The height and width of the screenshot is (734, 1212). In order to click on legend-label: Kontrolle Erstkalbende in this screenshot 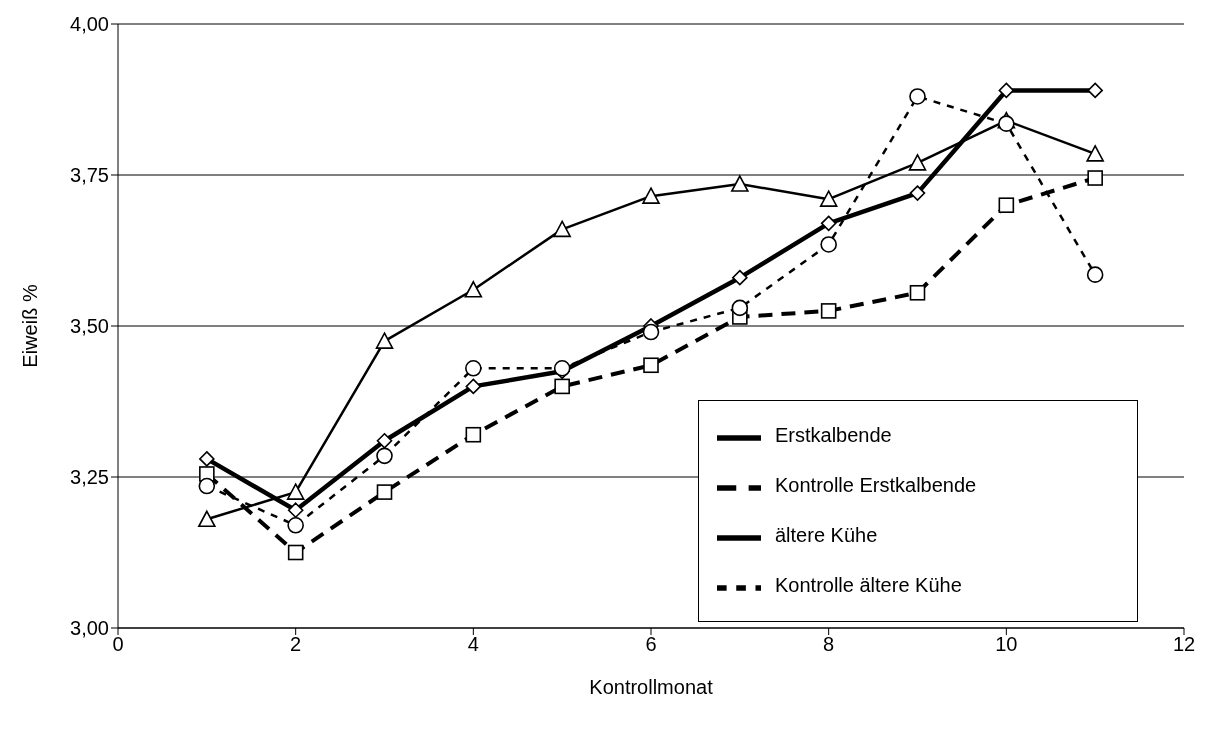, I will do `click(876, 485)`.